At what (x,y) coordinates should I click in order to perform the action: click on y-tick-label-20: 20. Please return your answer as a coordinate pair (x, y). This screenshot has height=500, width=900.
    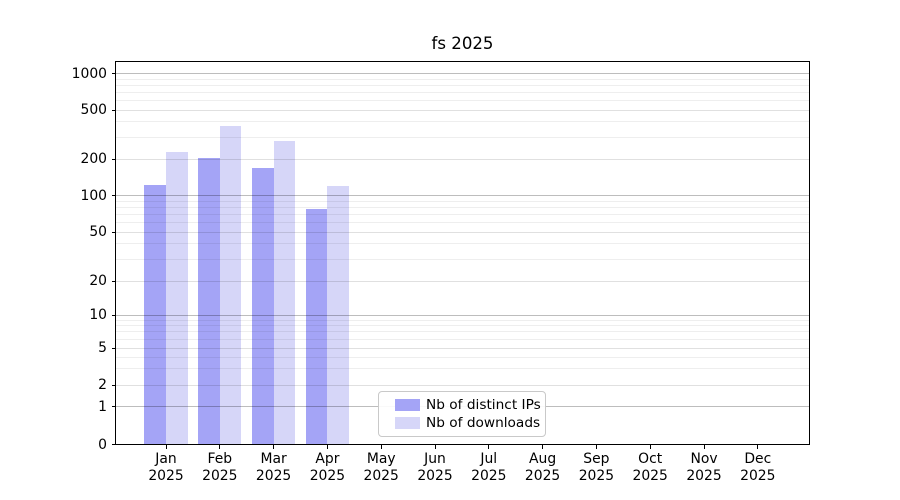
    Looking at the image, I should click on (98, 281).